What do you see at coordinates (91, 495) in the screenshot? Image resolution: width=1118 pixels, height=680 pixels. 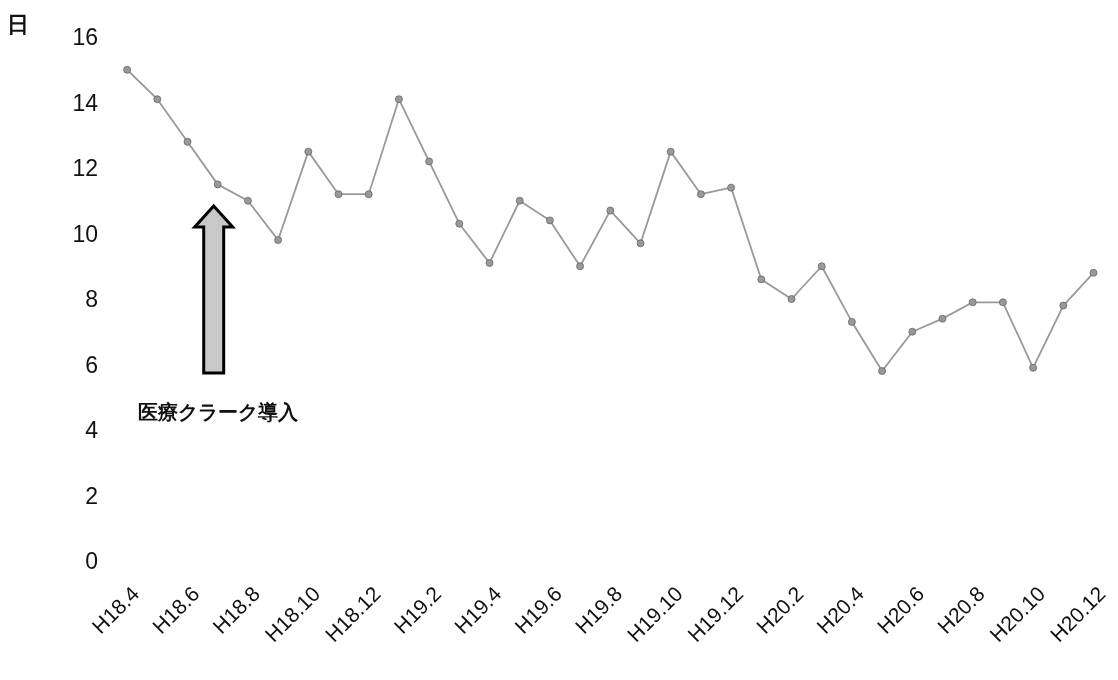 I see `y-tick-label: 2` at bounding box center [91, 495].